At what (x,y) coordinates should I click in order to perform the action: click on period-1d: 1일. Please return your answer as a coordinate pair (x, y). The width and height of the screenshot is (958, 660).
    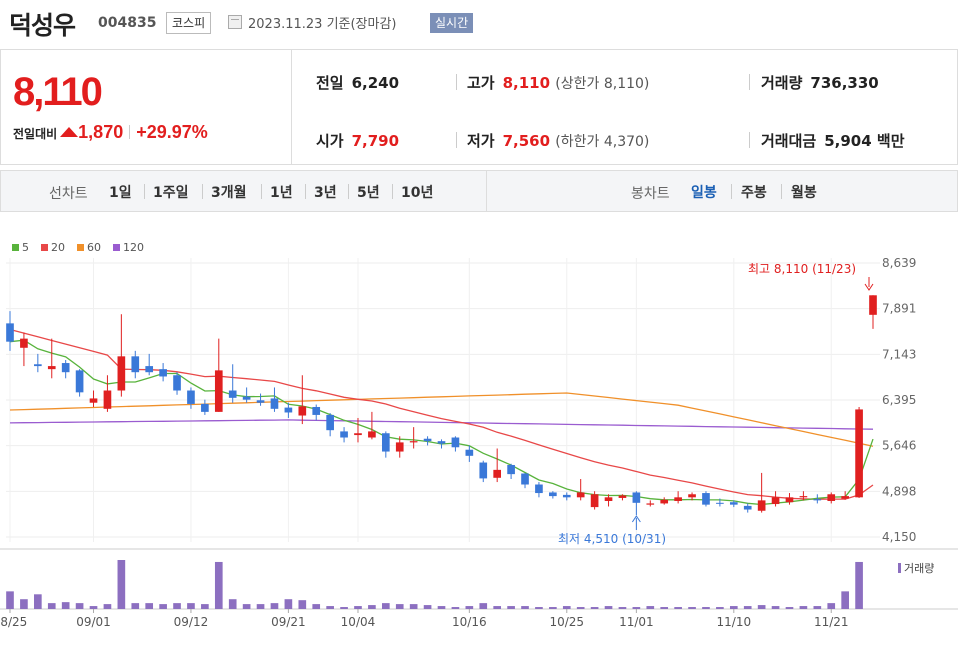
    Looking at the image, I should click on (120, 193).